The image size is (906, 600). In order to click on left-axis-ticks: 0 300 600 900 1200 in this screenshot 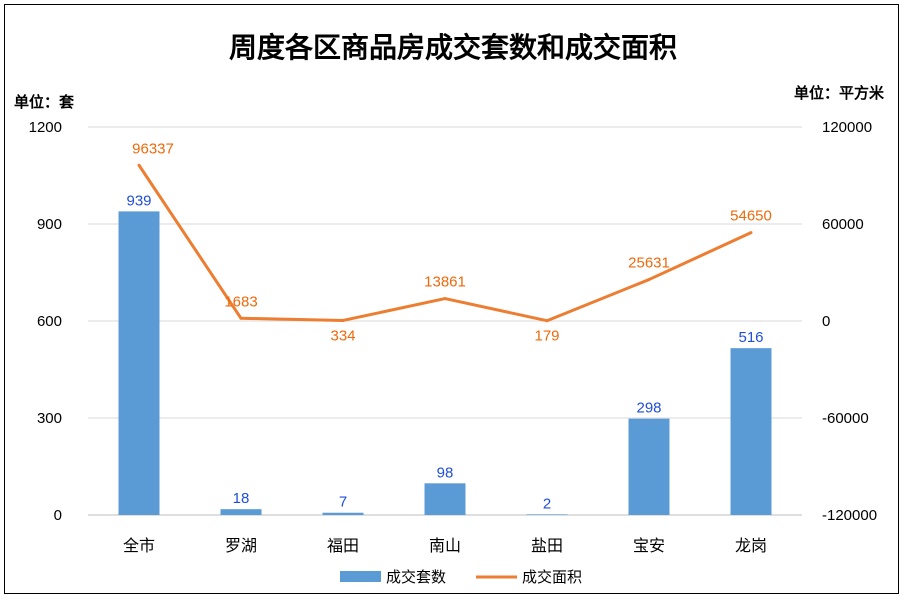, I will do `click(45, 321)`.